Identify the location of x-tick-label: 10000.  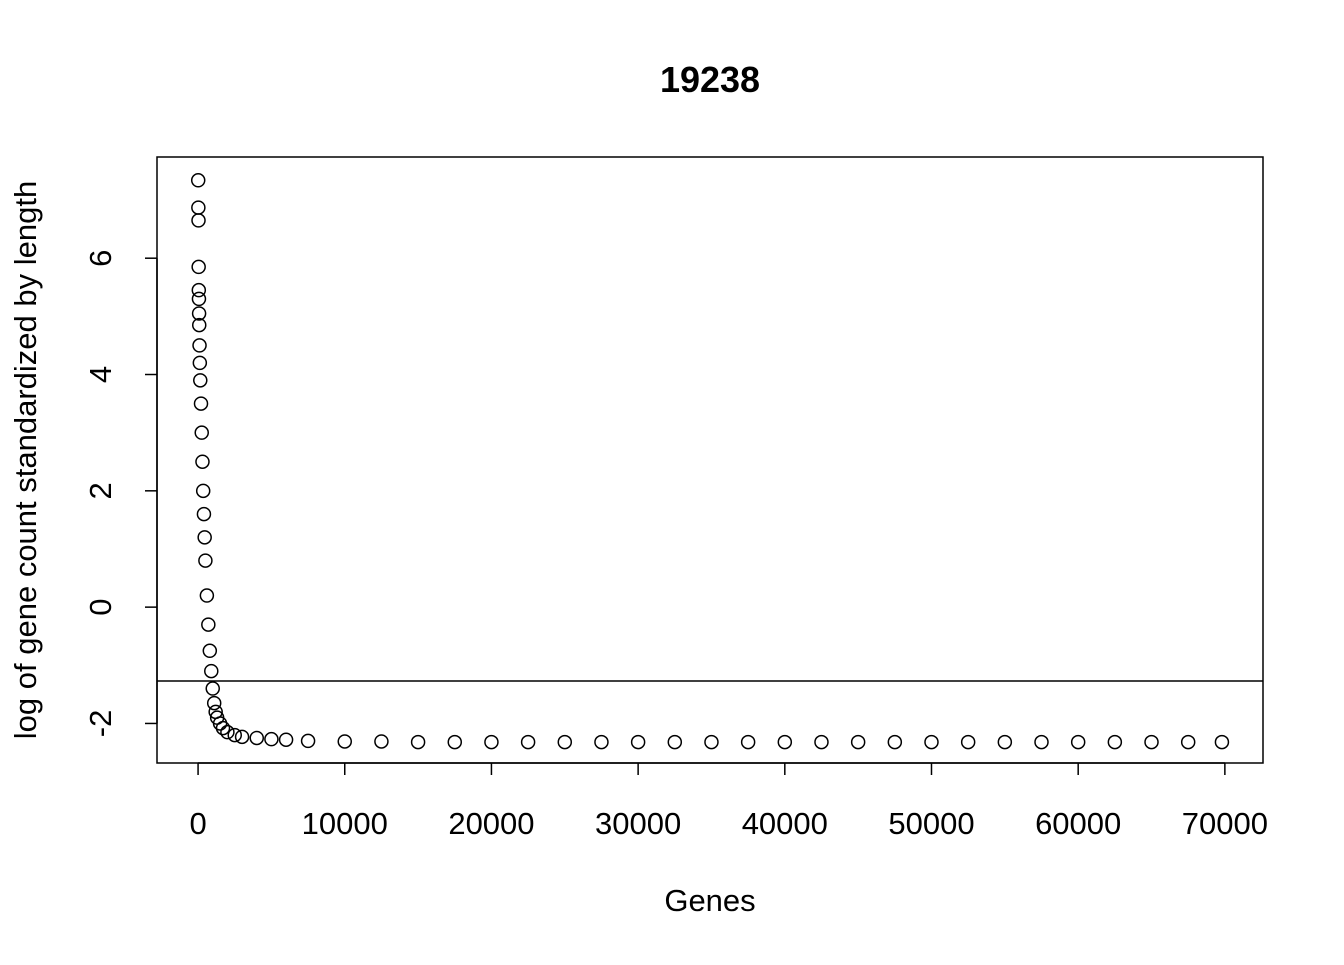
(345, 823).